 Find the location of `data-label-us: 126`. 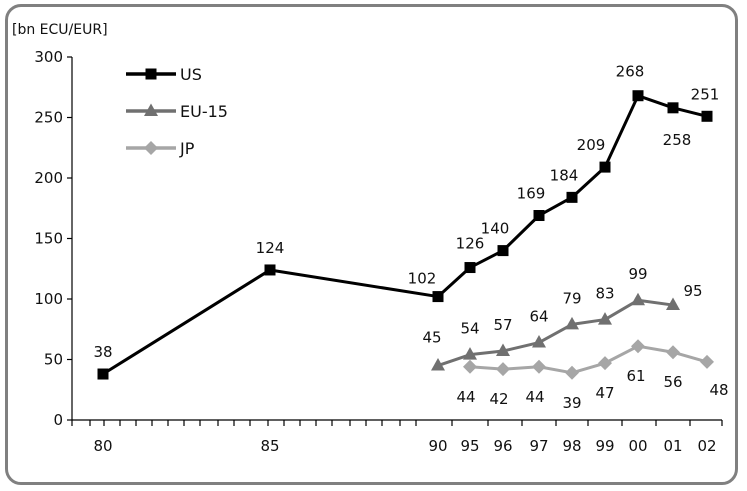

data-label-us: 126 is located at coordinates (470, 244).